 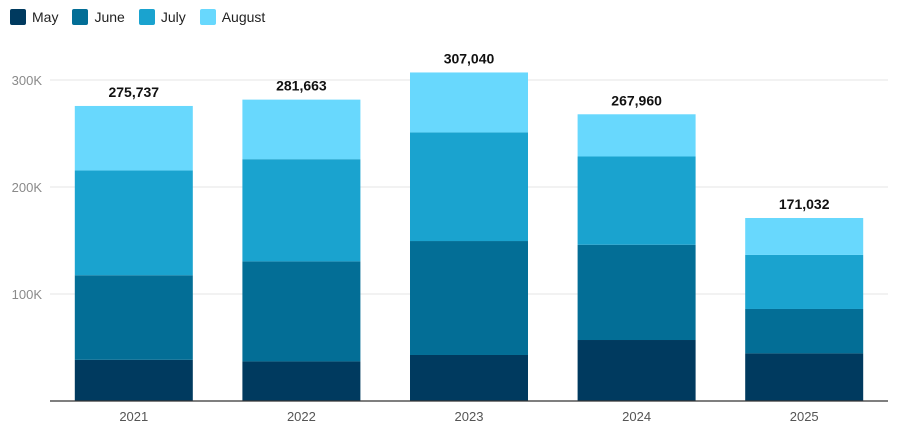 What do you see at coordinates (636, 370) in the screenshot?
I see `bar-segment-may-2024` at bounding box center [636, 370].